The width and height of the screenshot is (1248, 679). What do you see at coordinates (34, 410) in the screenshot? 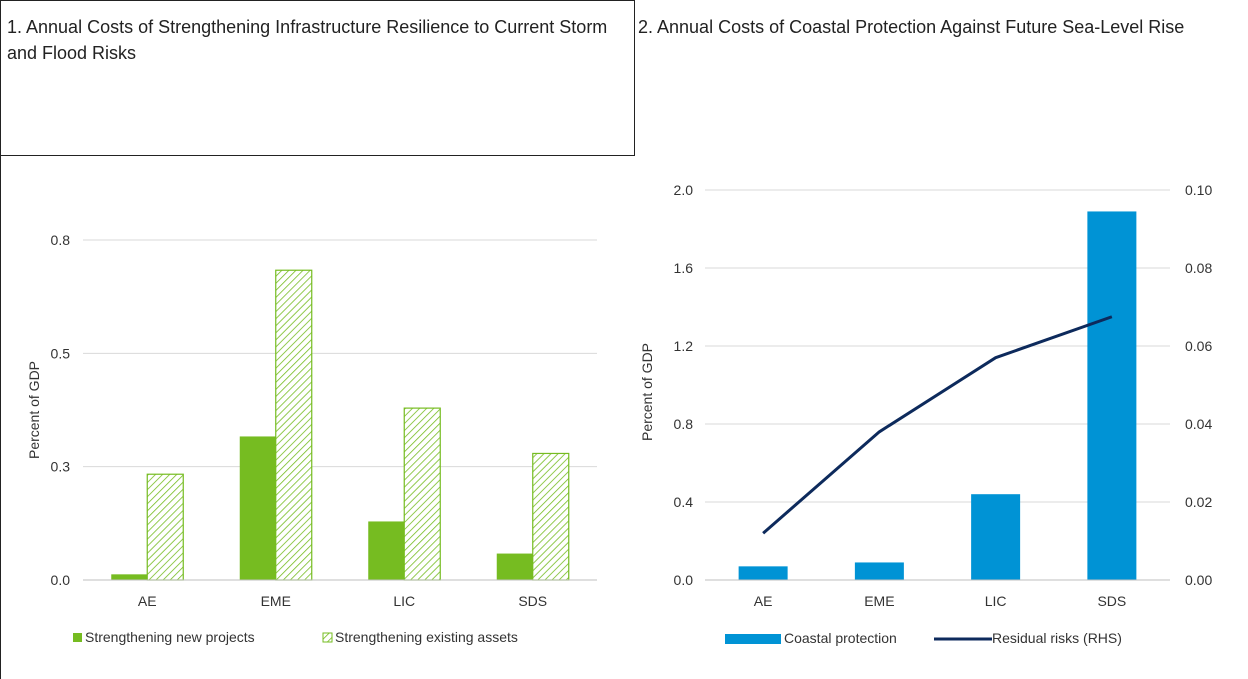
I see `chart-1-y-axis-label: Percent of GDP` at bounding box center [34, 410].